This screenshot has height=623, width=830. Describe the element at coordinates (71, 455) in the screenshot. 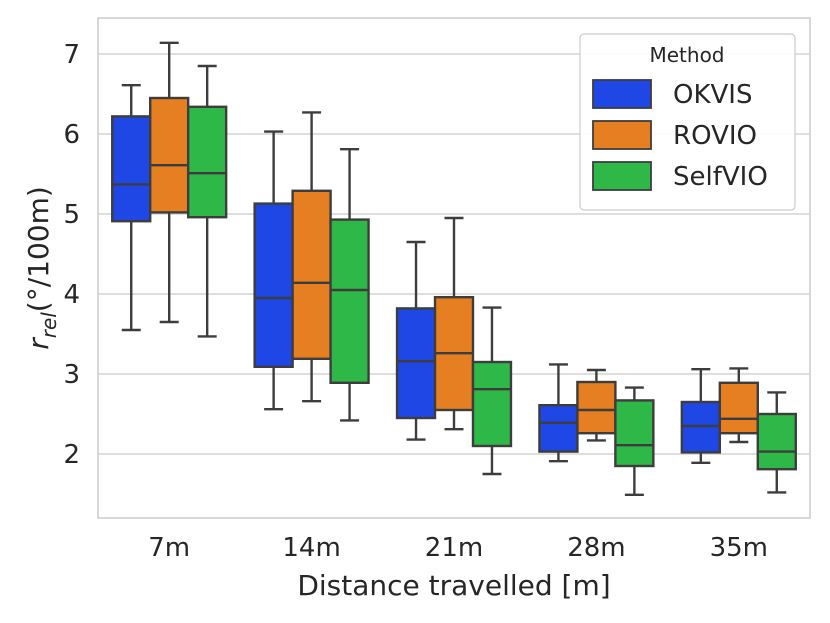

I see `y-tick-label-2: 2` at that location.